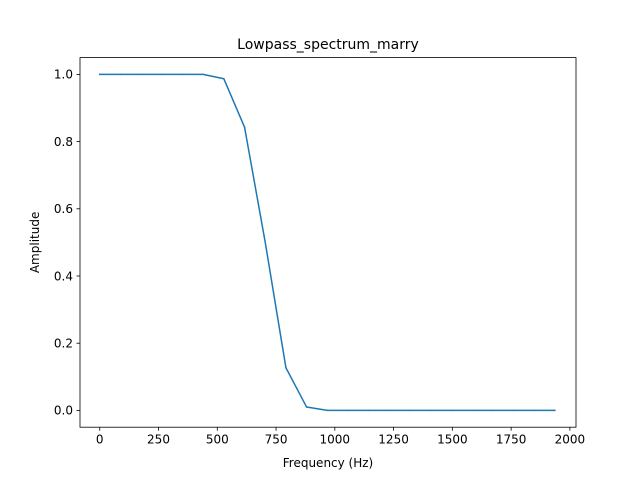  What do you see at coordinates (276, 440) in the screenshot?
I see `x-tick-label: 750` at bounding box center [276, 440].